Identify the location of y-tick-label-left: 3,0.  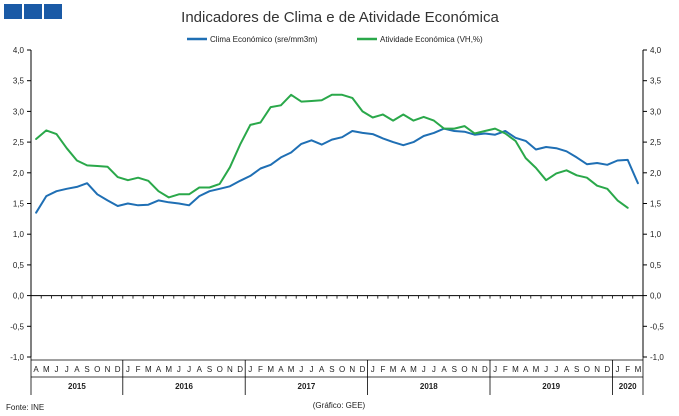
(19, 111).